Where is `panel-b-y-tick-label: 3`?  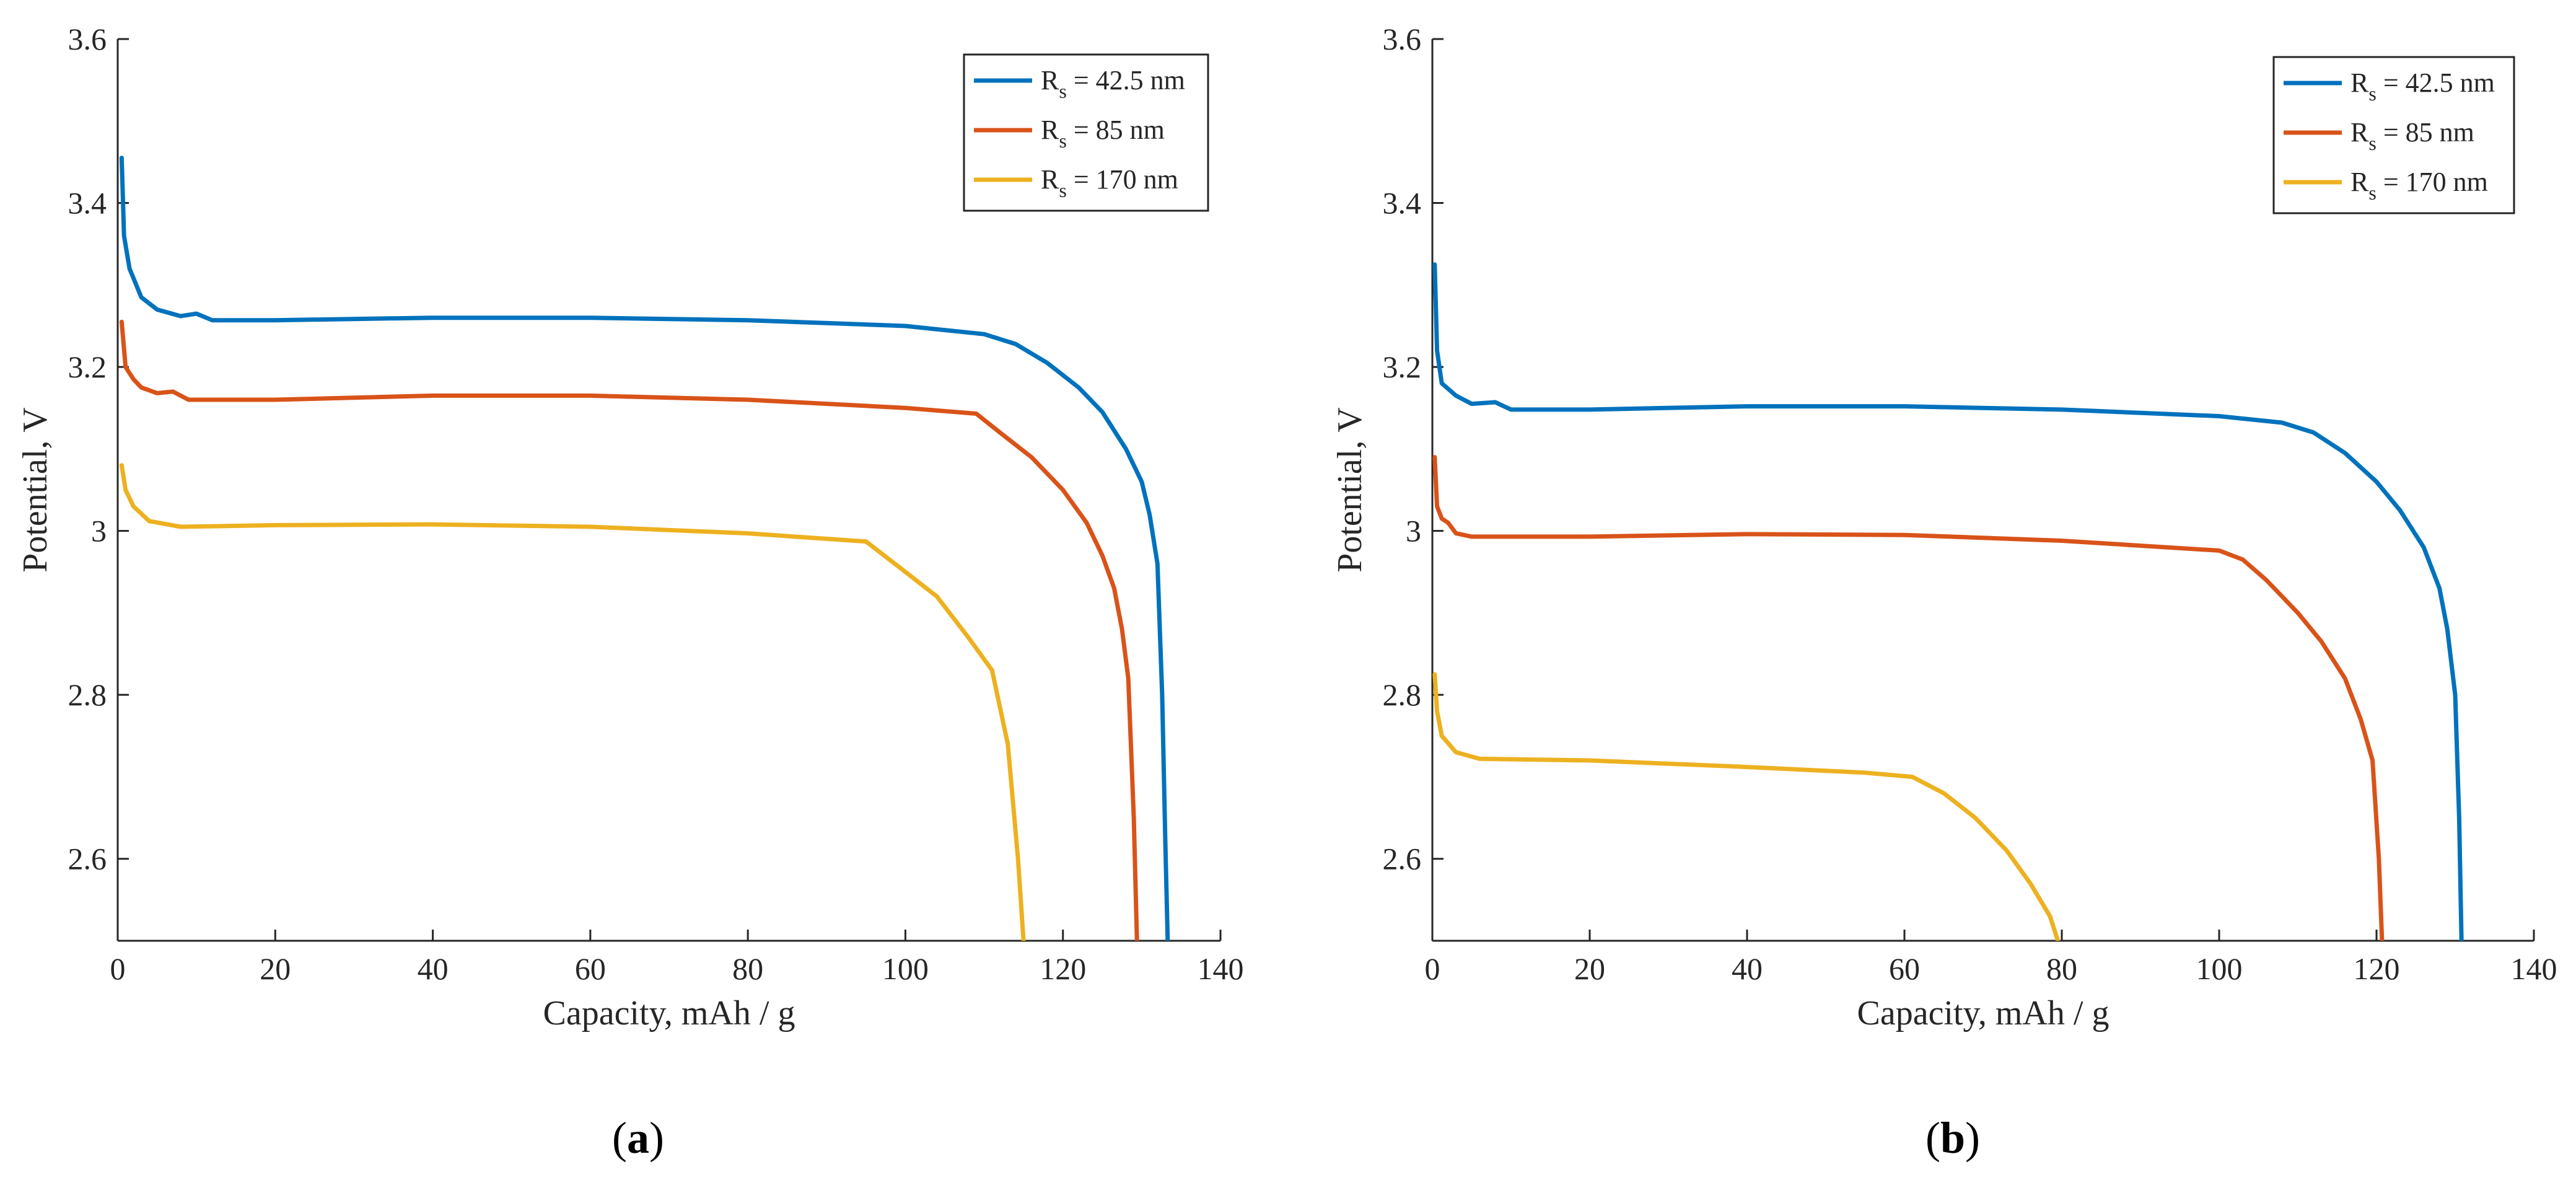 panel-b-y-tick-label: 3 is located at coordinates (1413, 531).